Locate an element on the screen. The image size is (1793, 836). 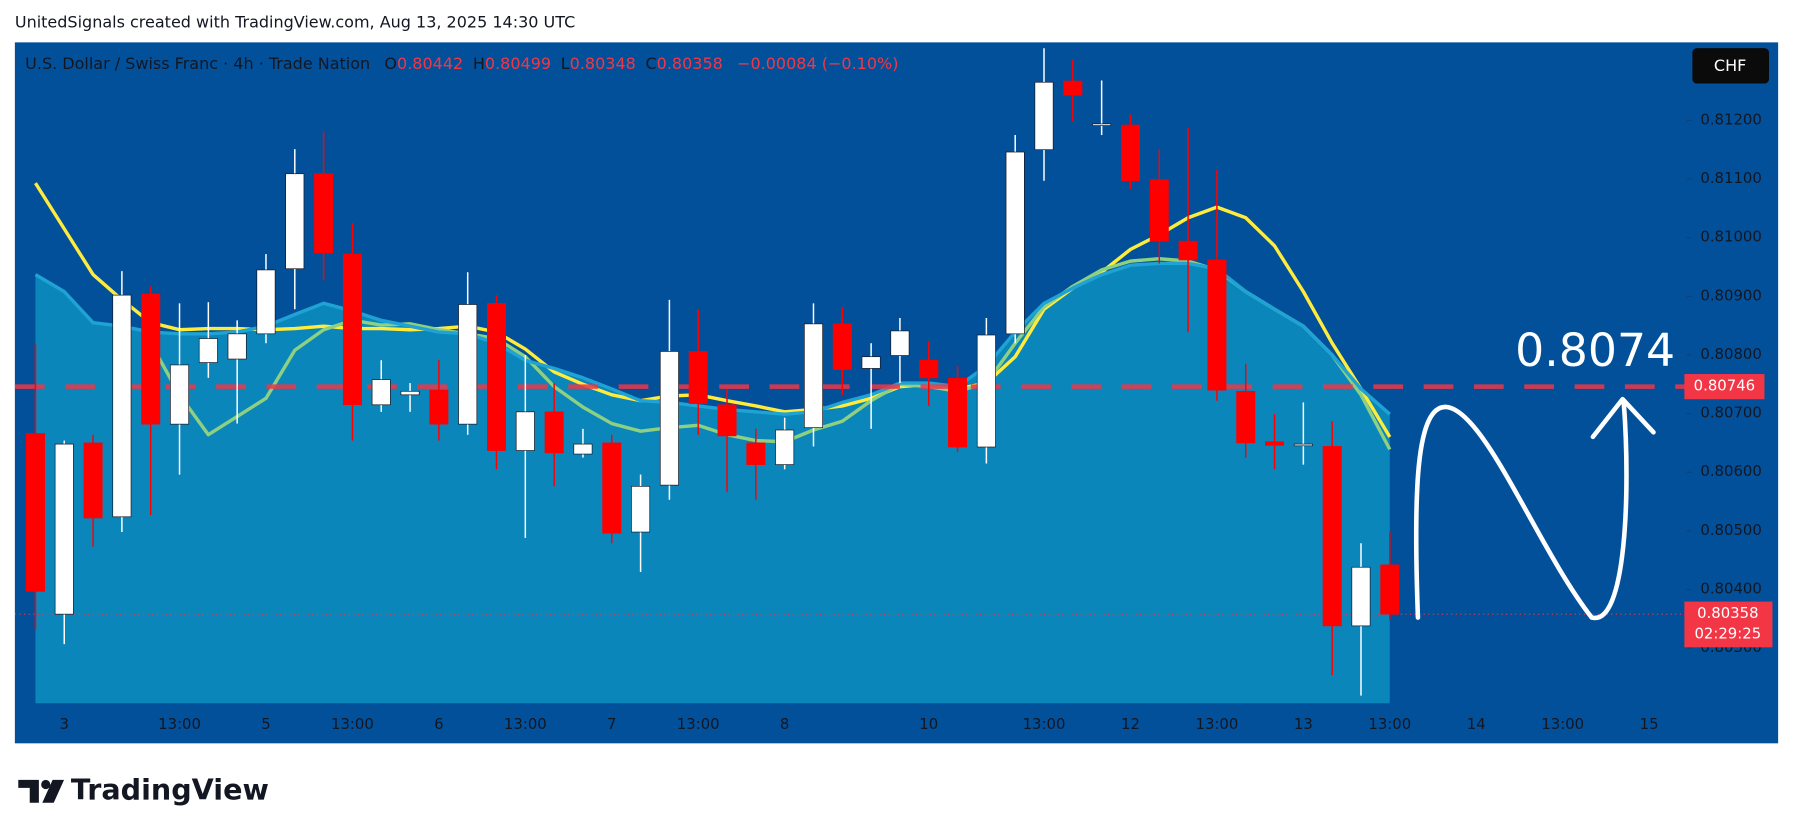
legend-letter: O is located at coordinates (390, 63).